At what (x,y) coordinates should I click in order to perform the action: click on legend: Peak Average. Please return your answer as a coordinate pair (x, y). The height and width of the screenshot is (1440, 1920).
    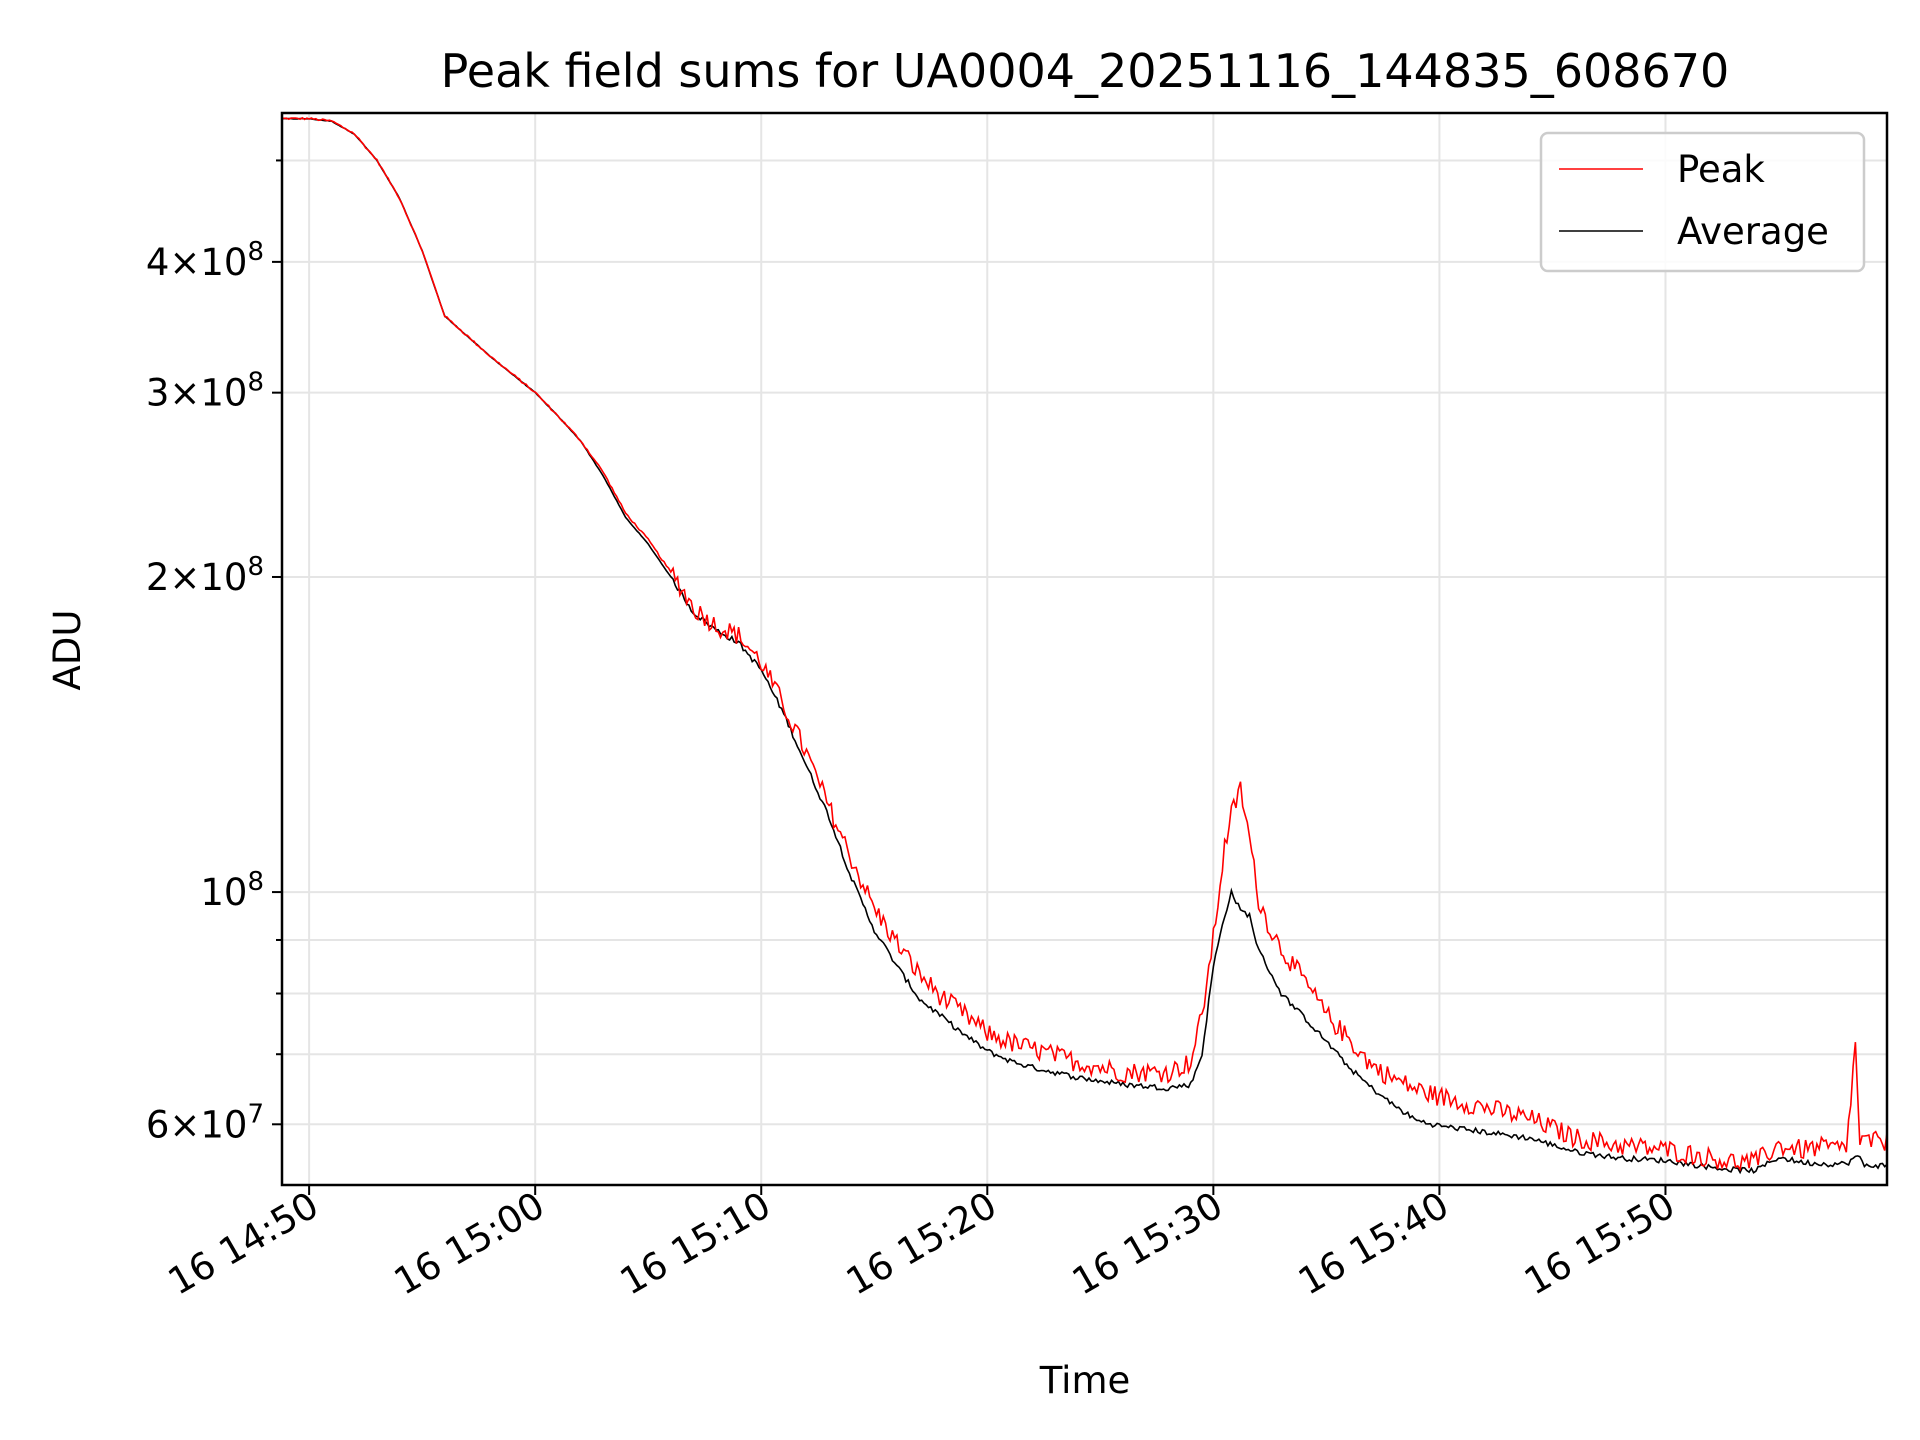
    Looking at the image, I should click on (1702, 202).